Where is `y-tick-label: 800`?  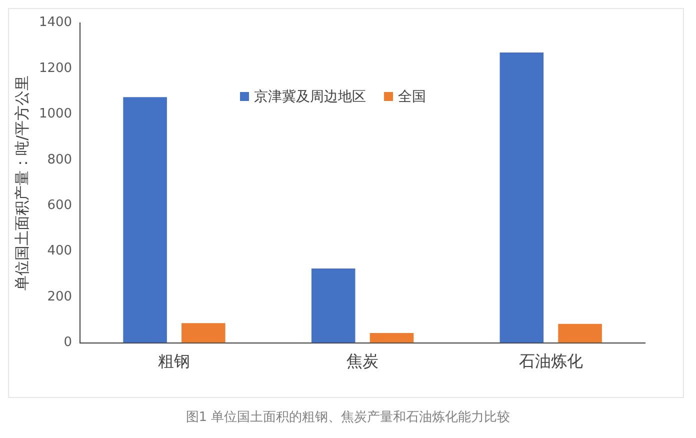 y-tick-label: 800 is located at coordinates (59, 160).